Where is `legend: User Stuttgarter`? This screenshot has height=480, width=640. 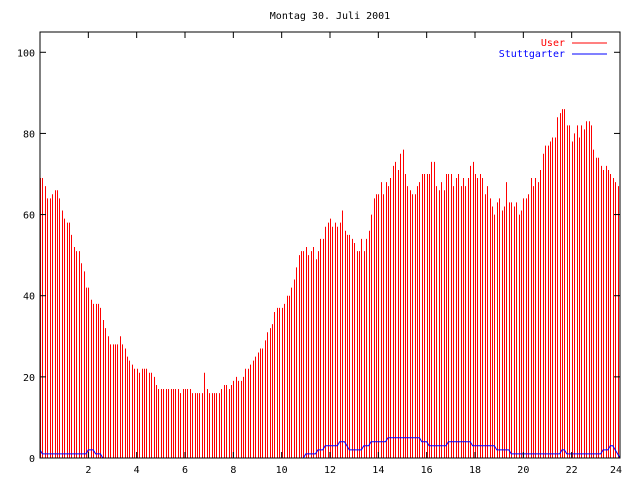
legend: User Stuttgarter is located at coordinates (553, 49).